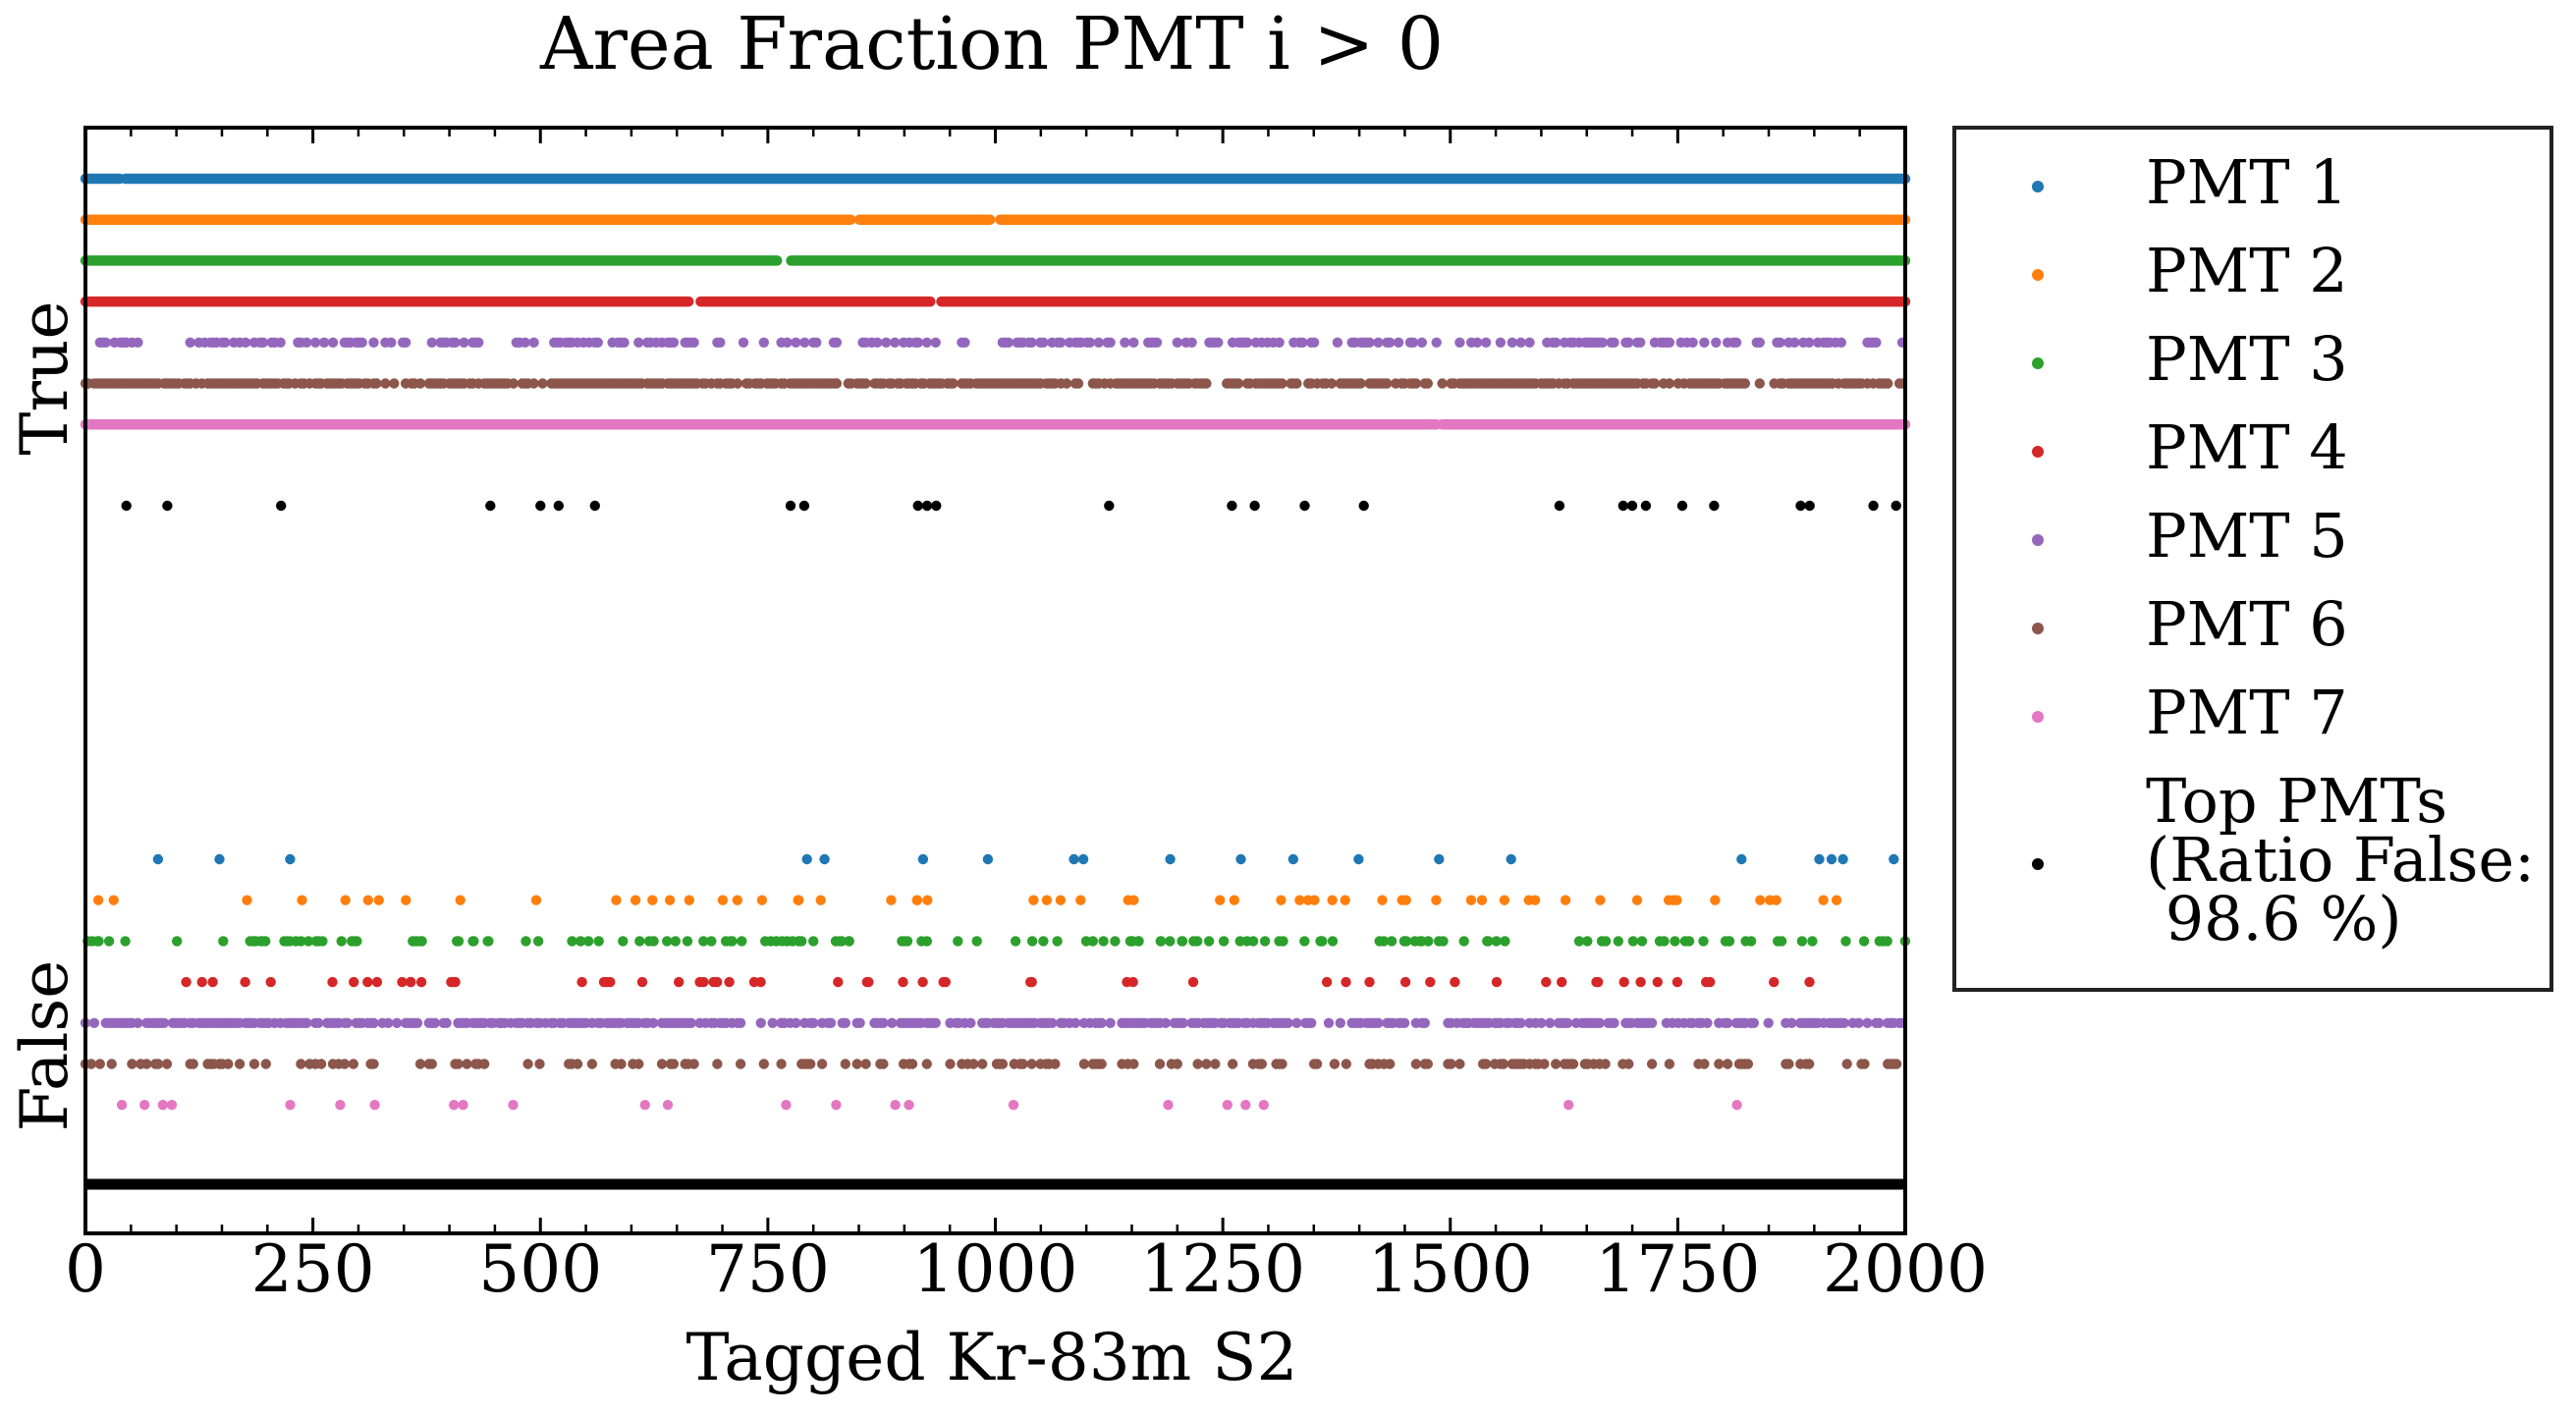  Describe the element at coordinates (2190, 536) in the screenshot. I see `legend-item-5: PMT 5` at that location.